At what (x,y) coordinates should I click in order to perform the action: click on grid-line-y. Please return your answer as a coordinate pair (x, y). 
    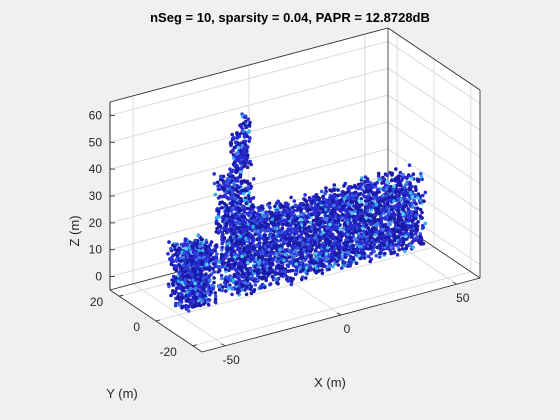
    Looking at the image, I should click on (331, 309).